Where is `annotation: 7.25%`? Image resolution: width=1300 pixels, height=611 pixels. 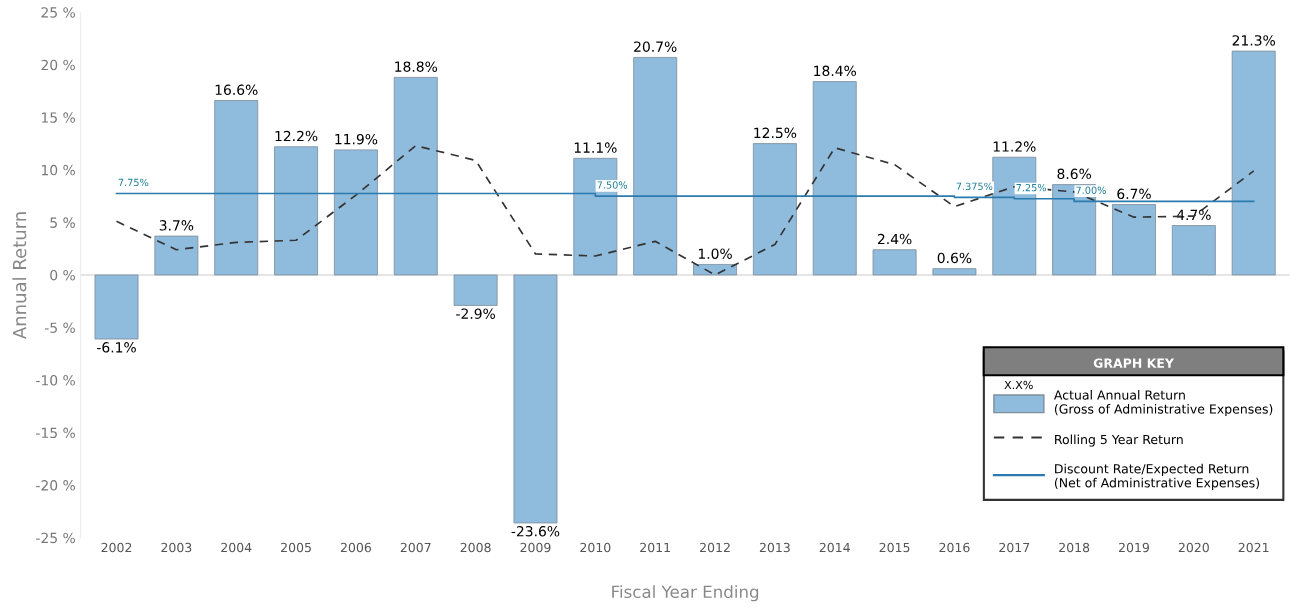 annotation: 7.25% is located at coordinates (1031, 187).